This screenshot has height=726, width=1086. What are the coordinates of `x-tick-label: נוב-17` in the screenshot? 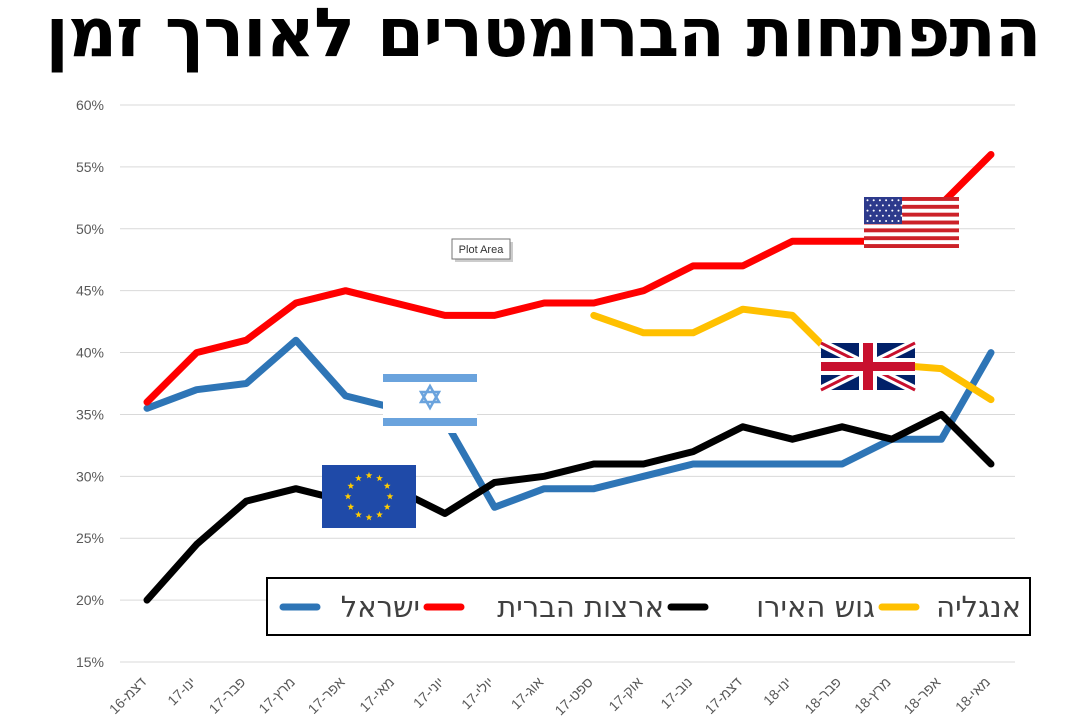 It's located at (676, 693).